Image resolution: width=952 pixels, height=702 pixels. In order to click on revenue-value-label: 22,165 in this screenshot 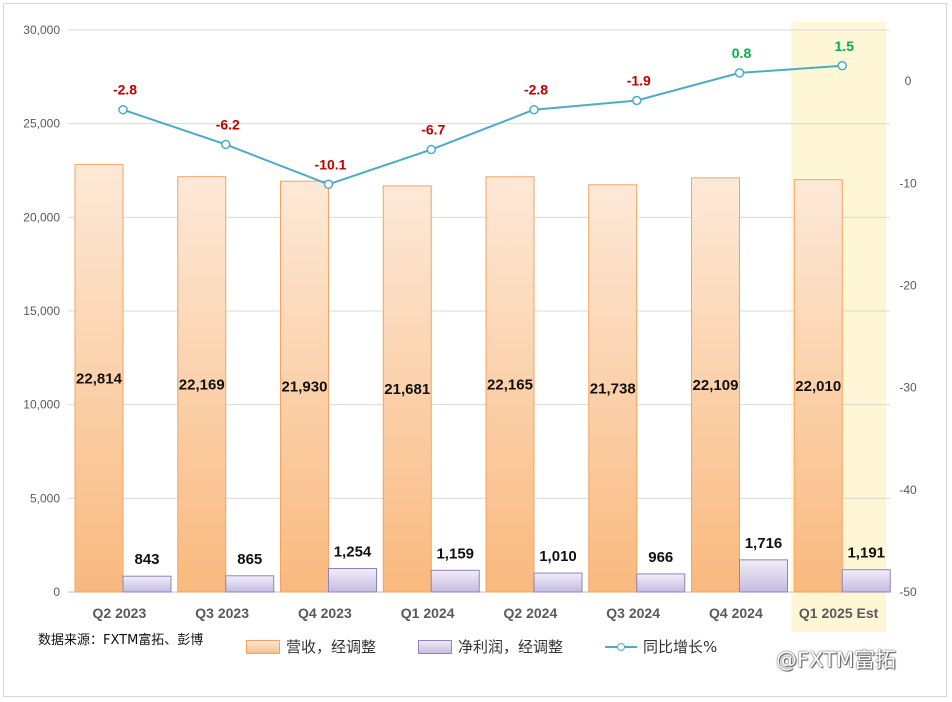, I will do `click(510, 384)`.